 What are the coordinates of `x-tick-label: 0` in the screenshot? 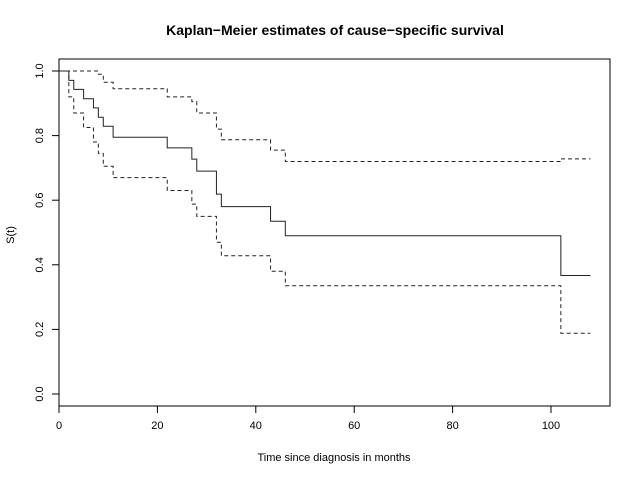 It's located at (59, 426).